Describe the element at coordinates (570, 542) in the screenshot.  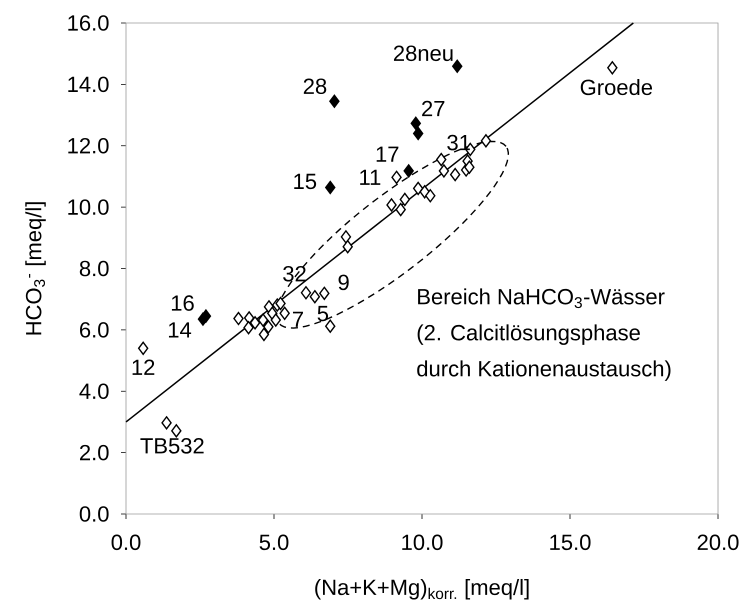
I see `x-tick-label: 15.0` at that location.